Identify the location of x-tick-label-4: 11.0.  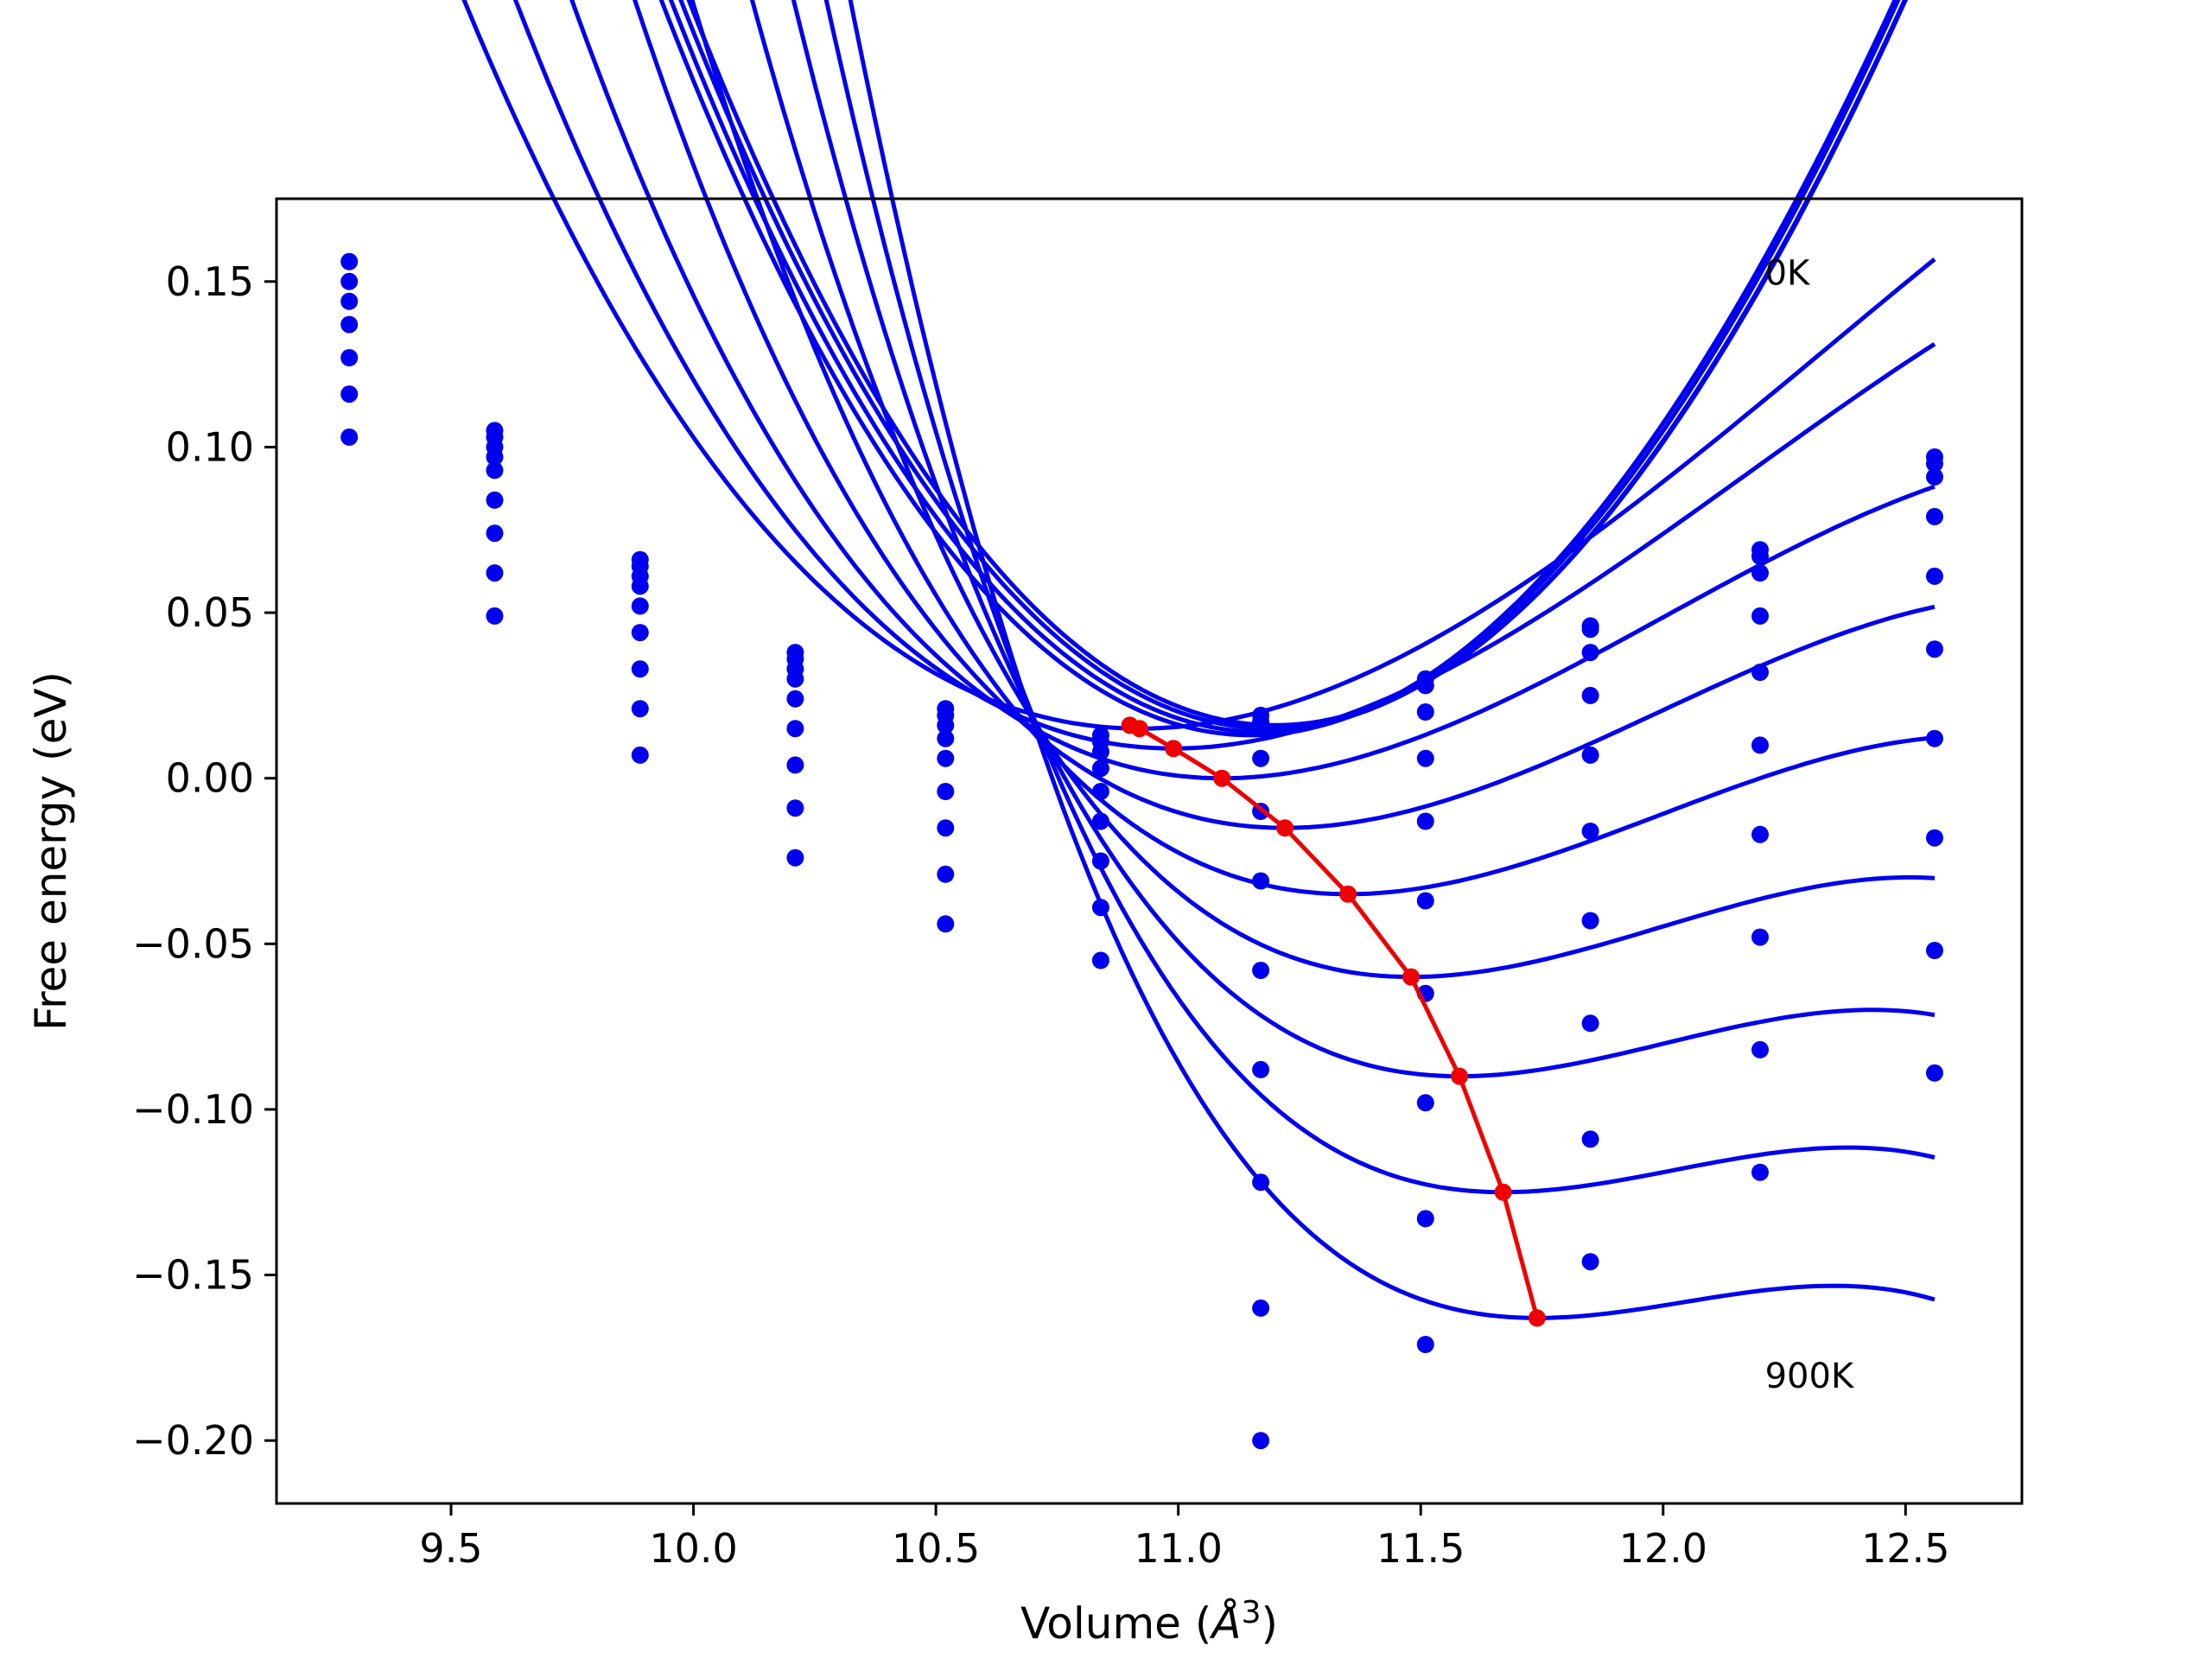
(1178, 1548).